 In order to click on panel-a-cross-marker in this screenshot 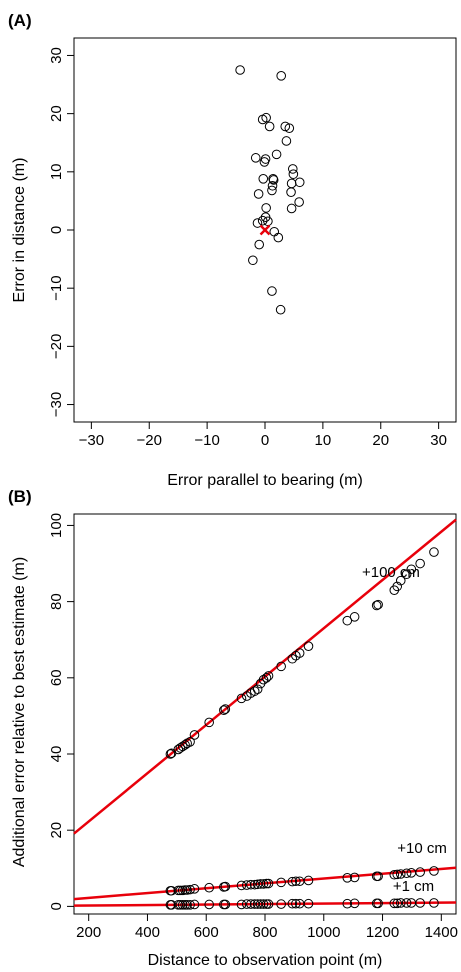, I will do `click(265, 230)`.